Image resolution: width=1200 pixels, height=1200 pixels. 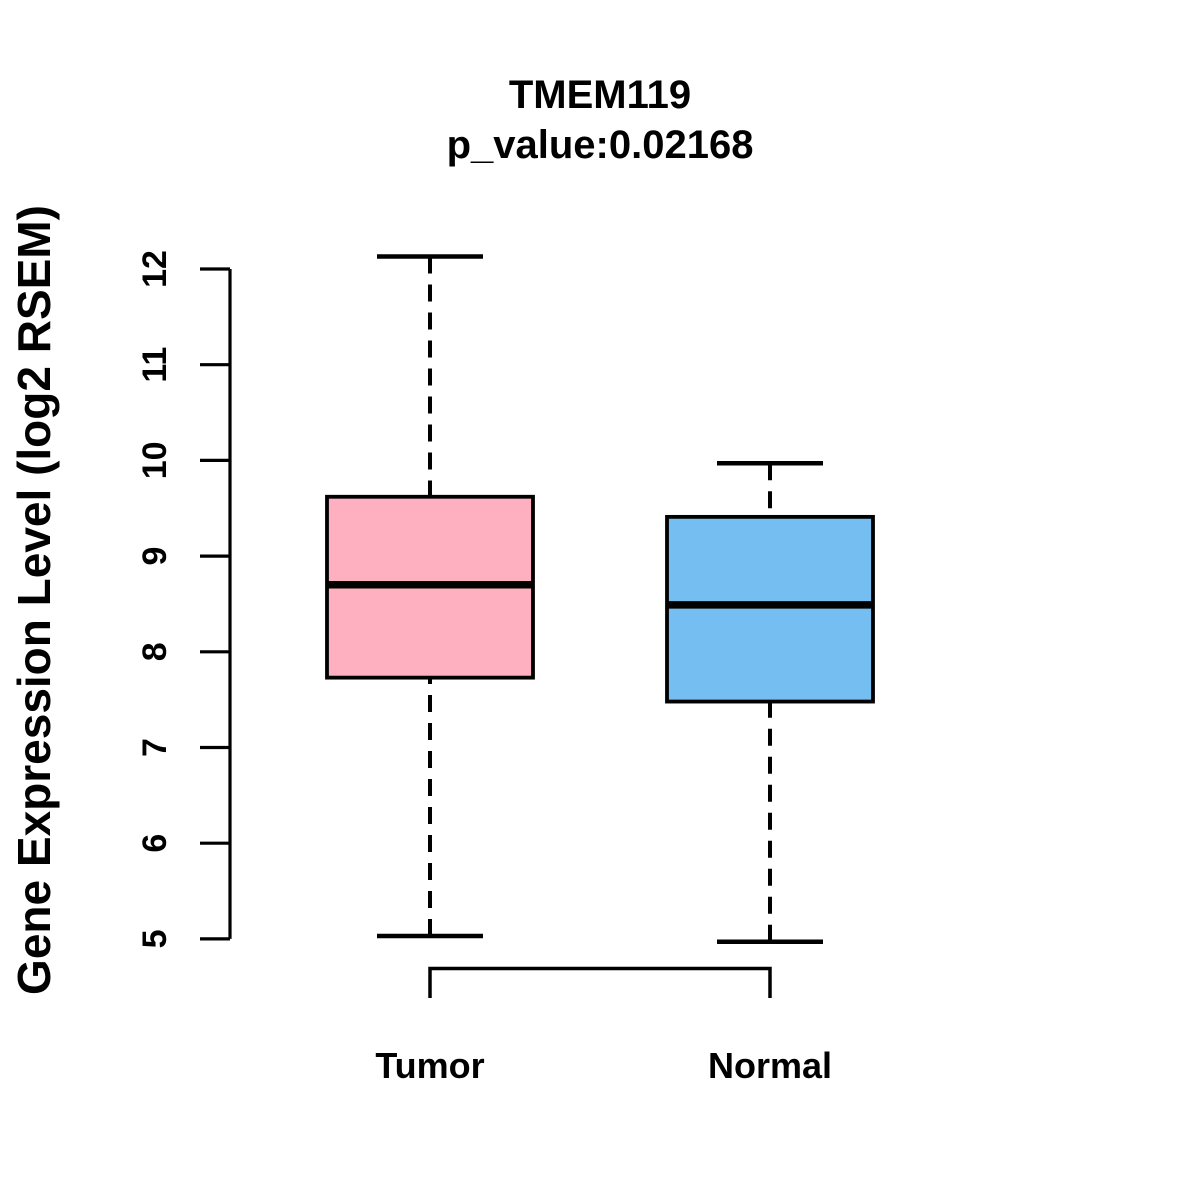 I want to click on y-tick-label: 6, so click(x=155, y=843).